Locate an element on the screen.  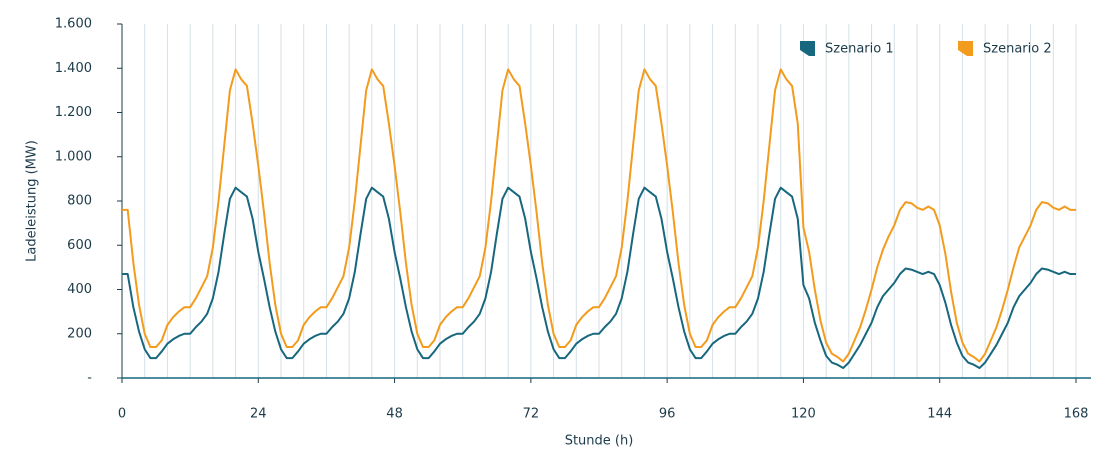
y-tick-label: 800 is located at coordinates (79, 201).